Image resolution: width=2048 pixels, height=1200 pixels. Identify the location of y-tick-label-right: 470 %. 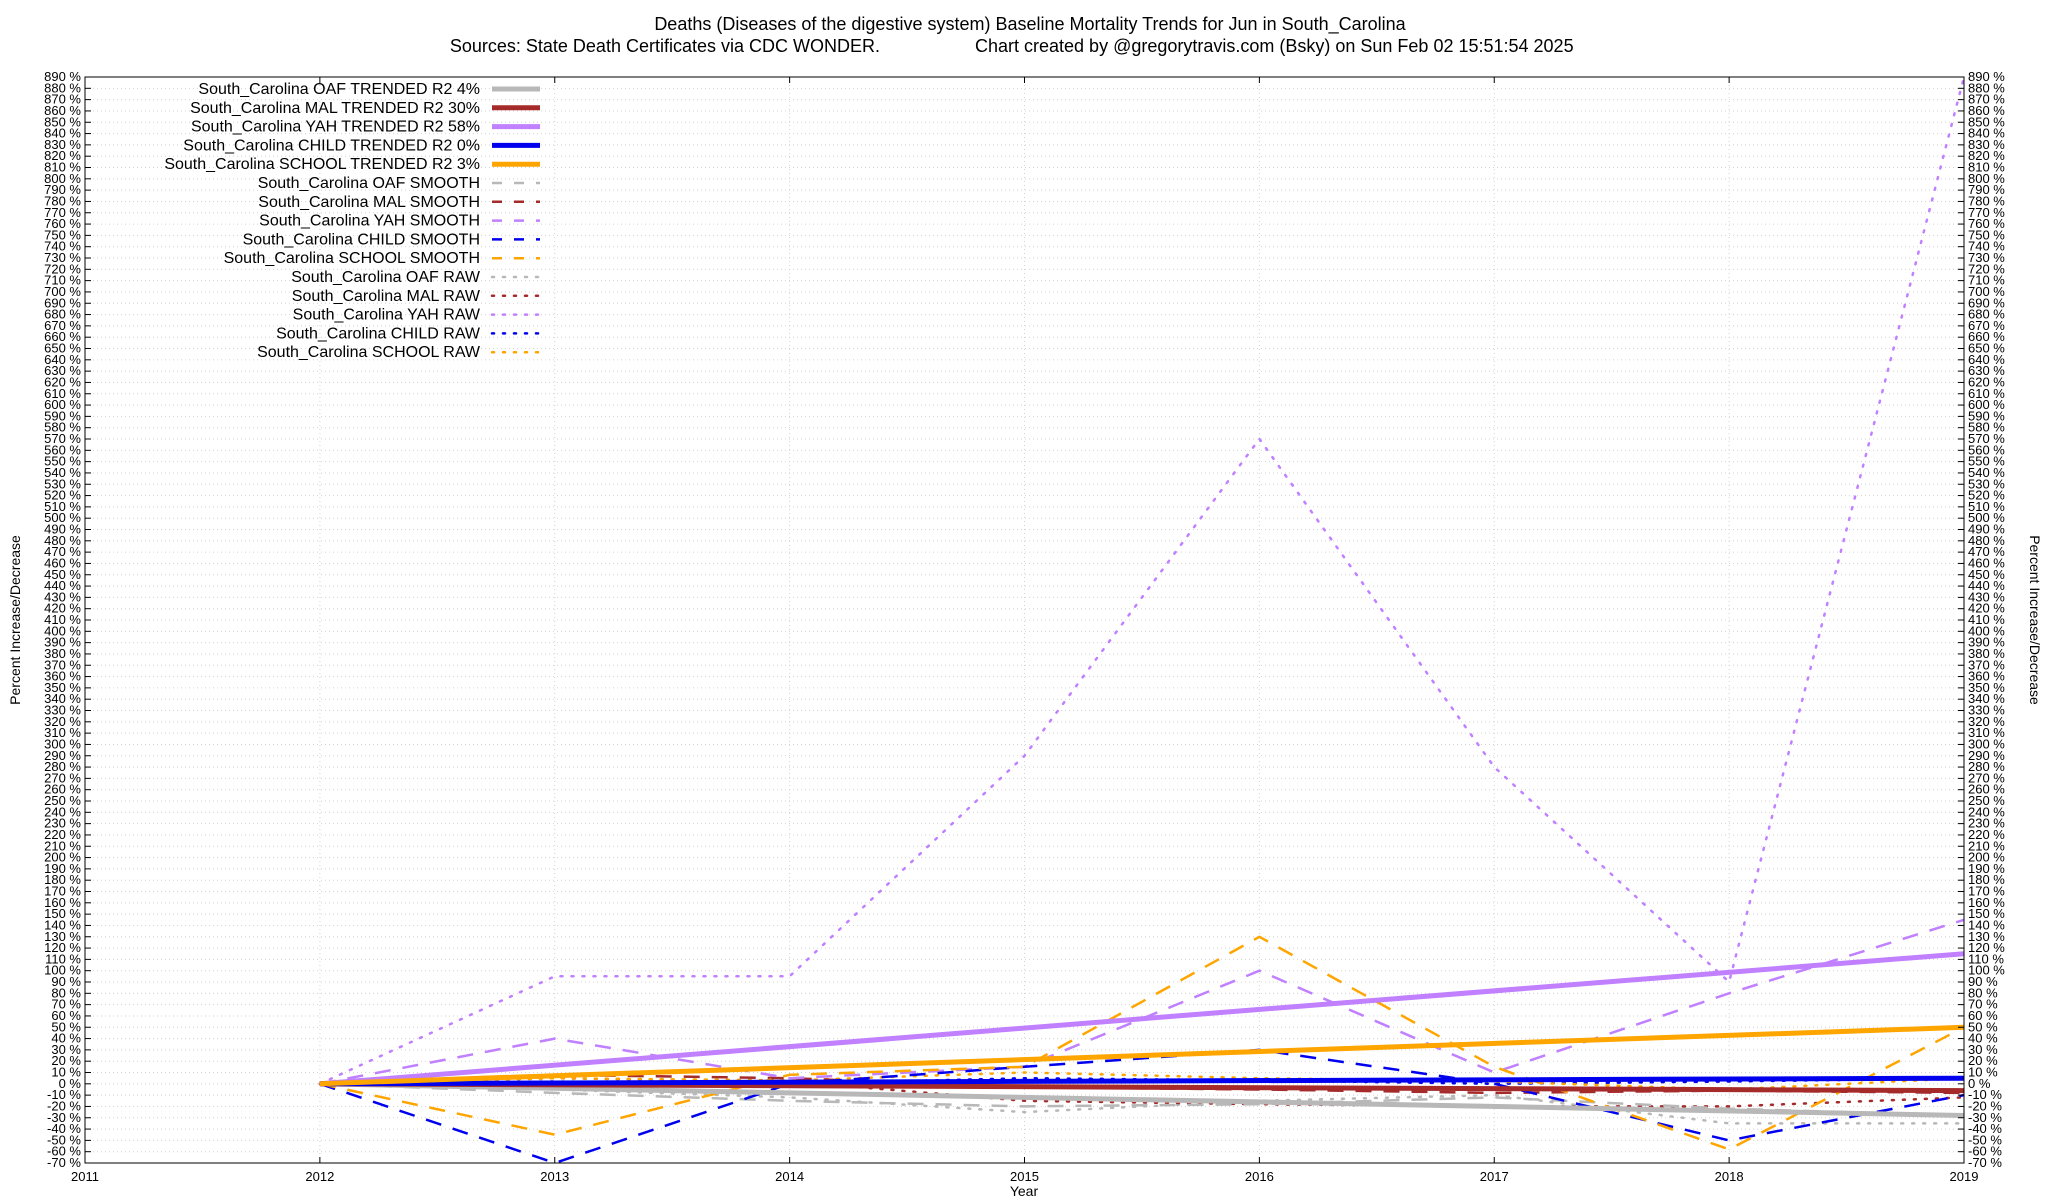
(1986, 551).